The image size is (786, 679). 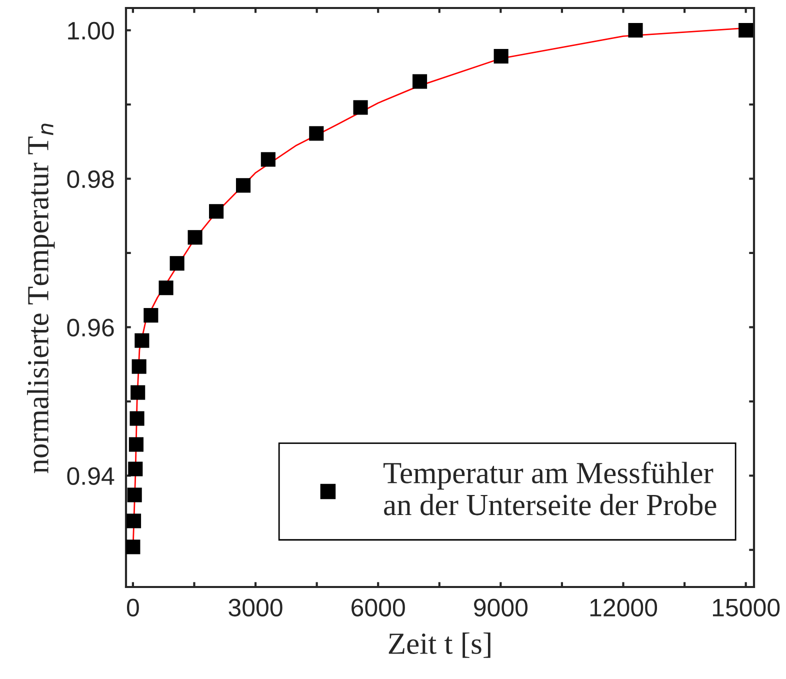 What do you see at coordinates (550, 489) in the screenshot?
I see `legend-label: Temperatur am Messfühler an der Unterseite der Probe` at bounding box center [550, 489].